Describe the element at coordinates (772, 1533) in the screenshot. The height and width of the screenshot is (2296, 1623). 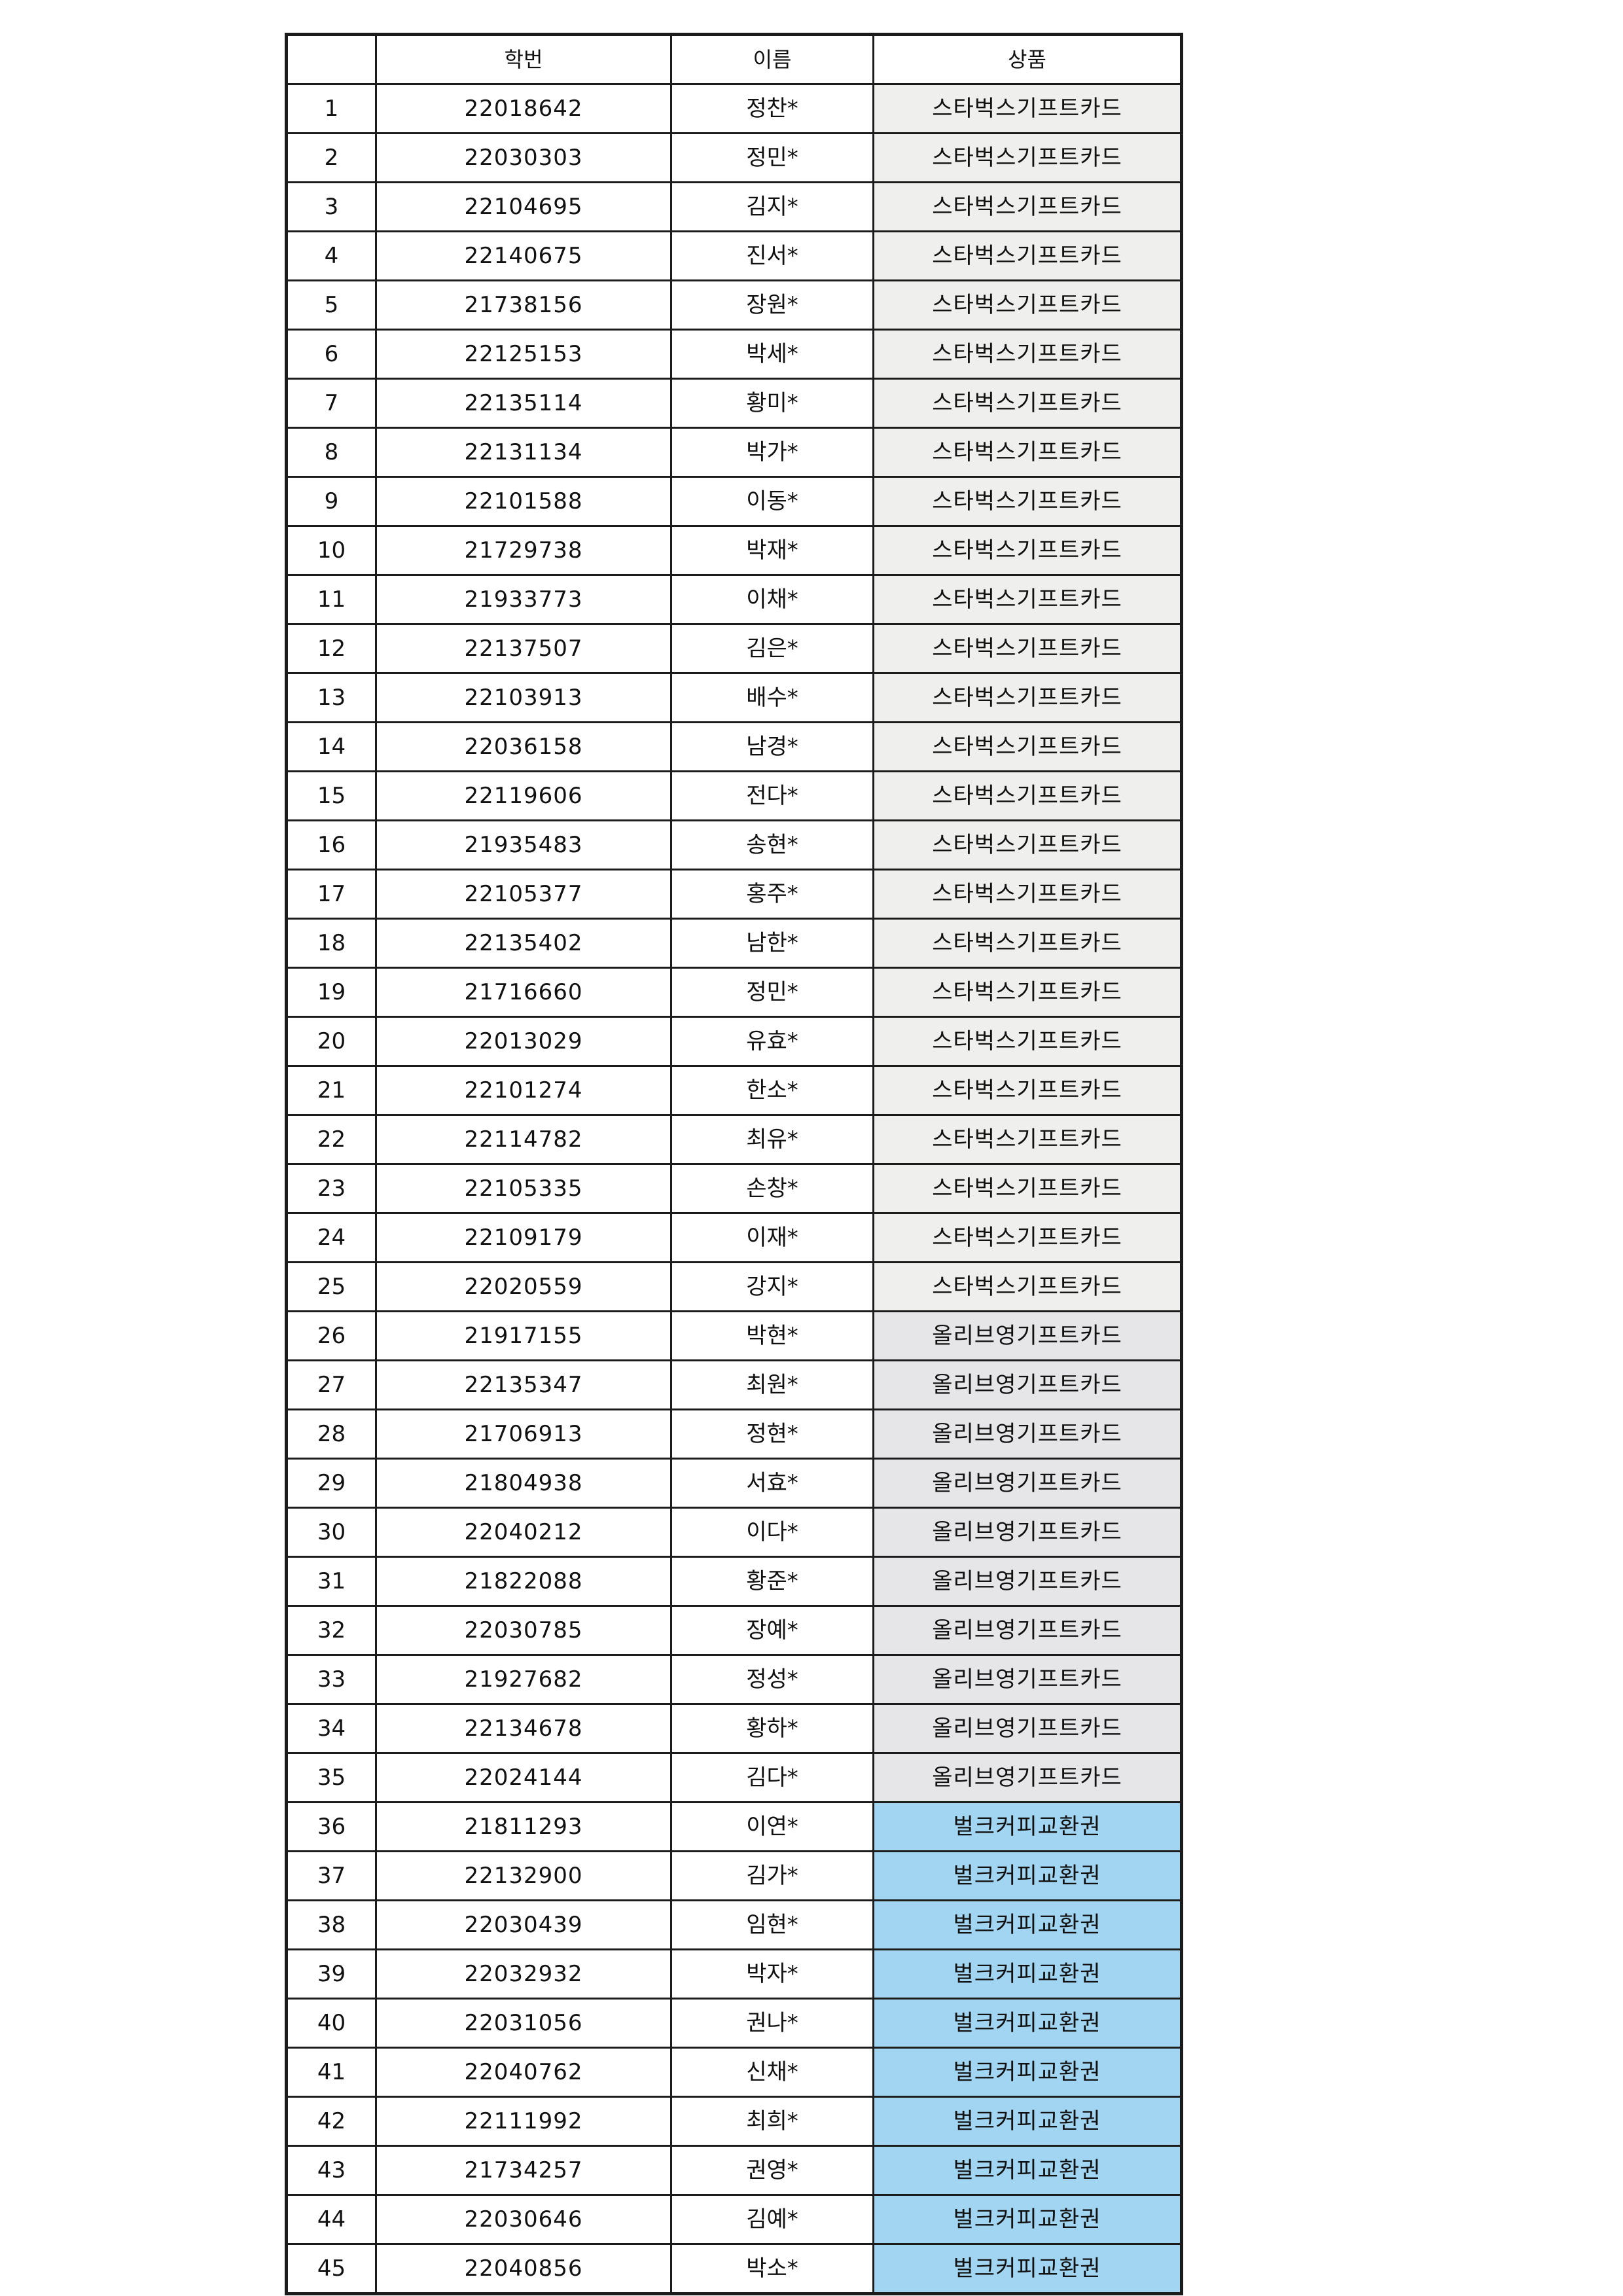
I see `winner-name: 이다*` at that location.